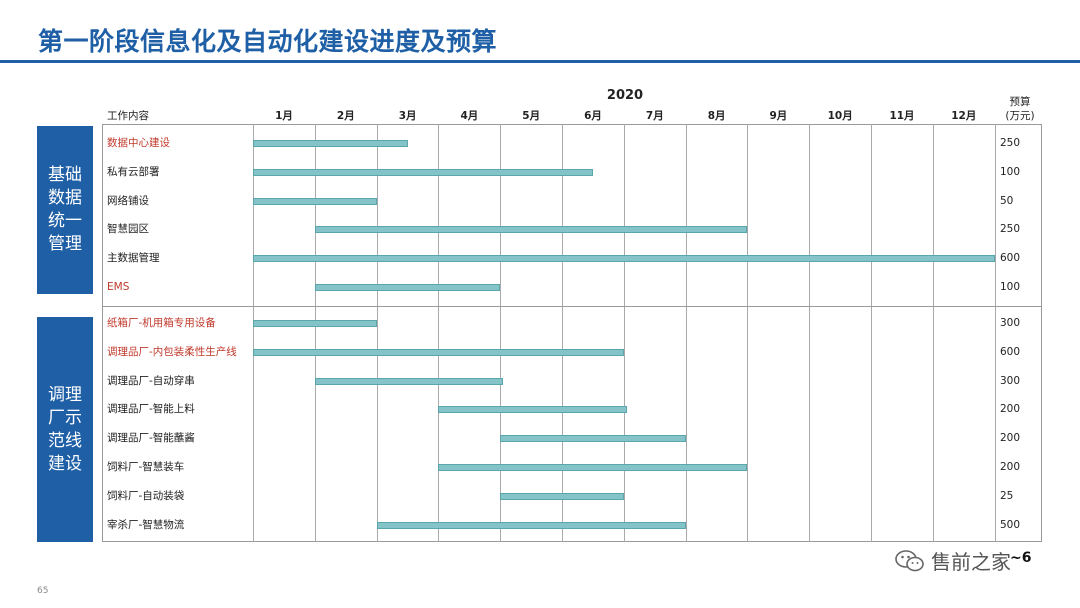  I want to click on task-label: 饲料厂-自动装袋, so click(146, 495).